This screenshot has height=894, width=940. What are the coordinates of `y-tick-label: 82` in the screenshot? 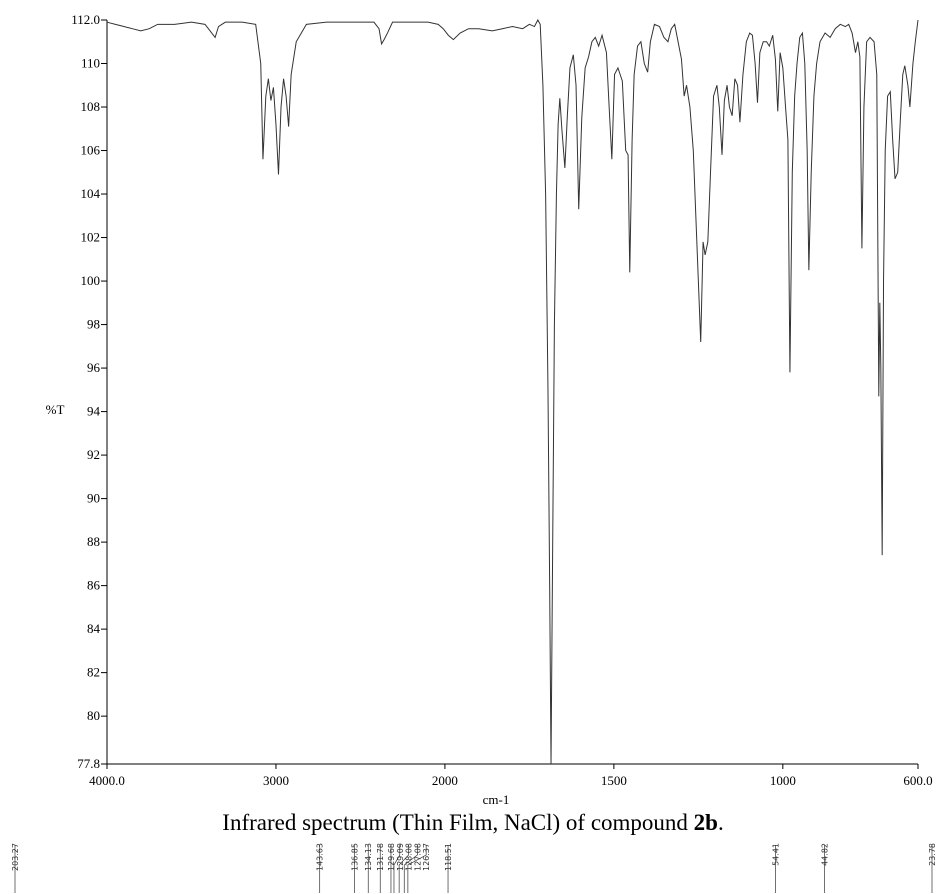 It's located at (93, 672).